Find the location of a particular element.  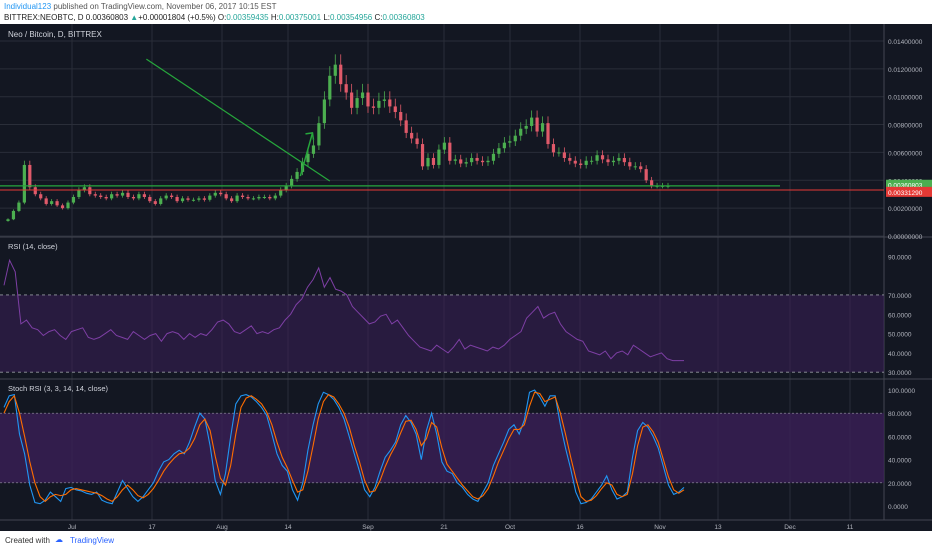

stoch-tick-label: 60.0000 is located at coordinates (900, 437).